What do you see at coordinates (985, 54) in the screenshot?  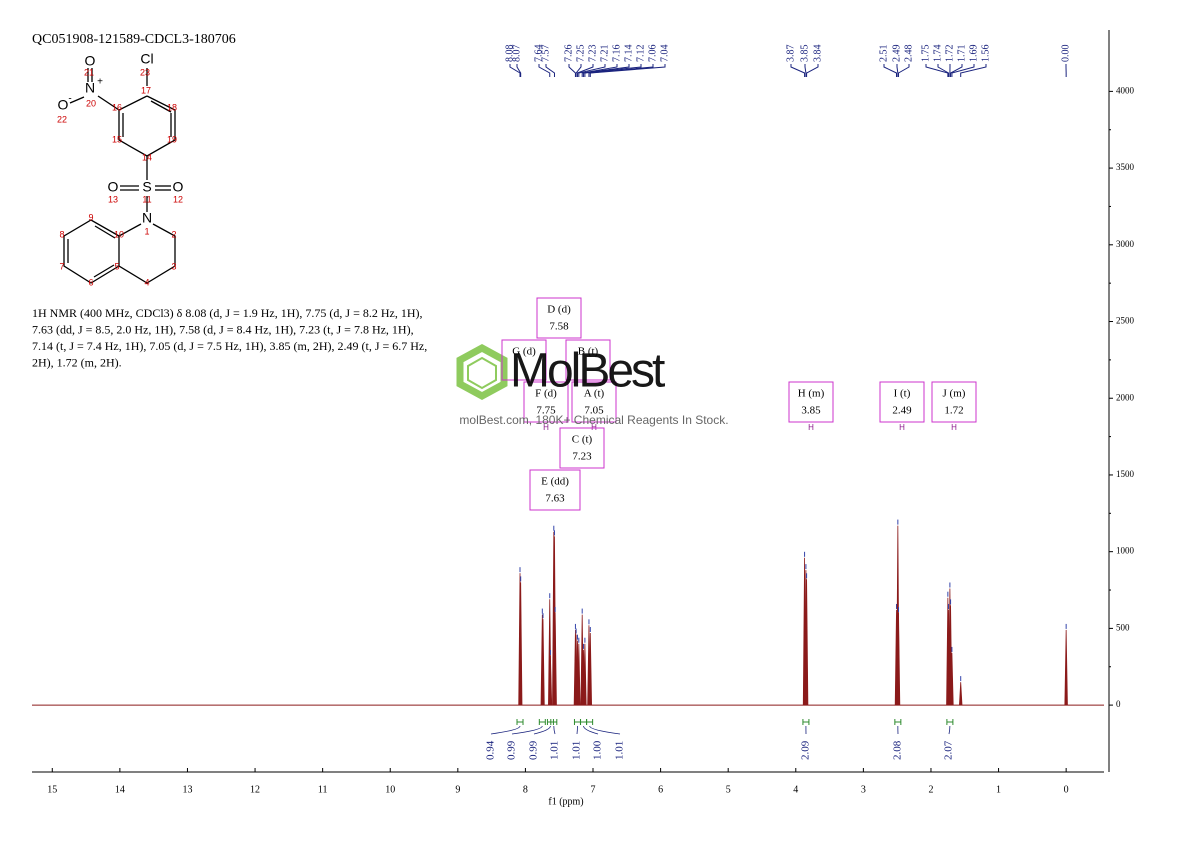 I see `peak-label: 1.56` at bounding box center [985, 54].